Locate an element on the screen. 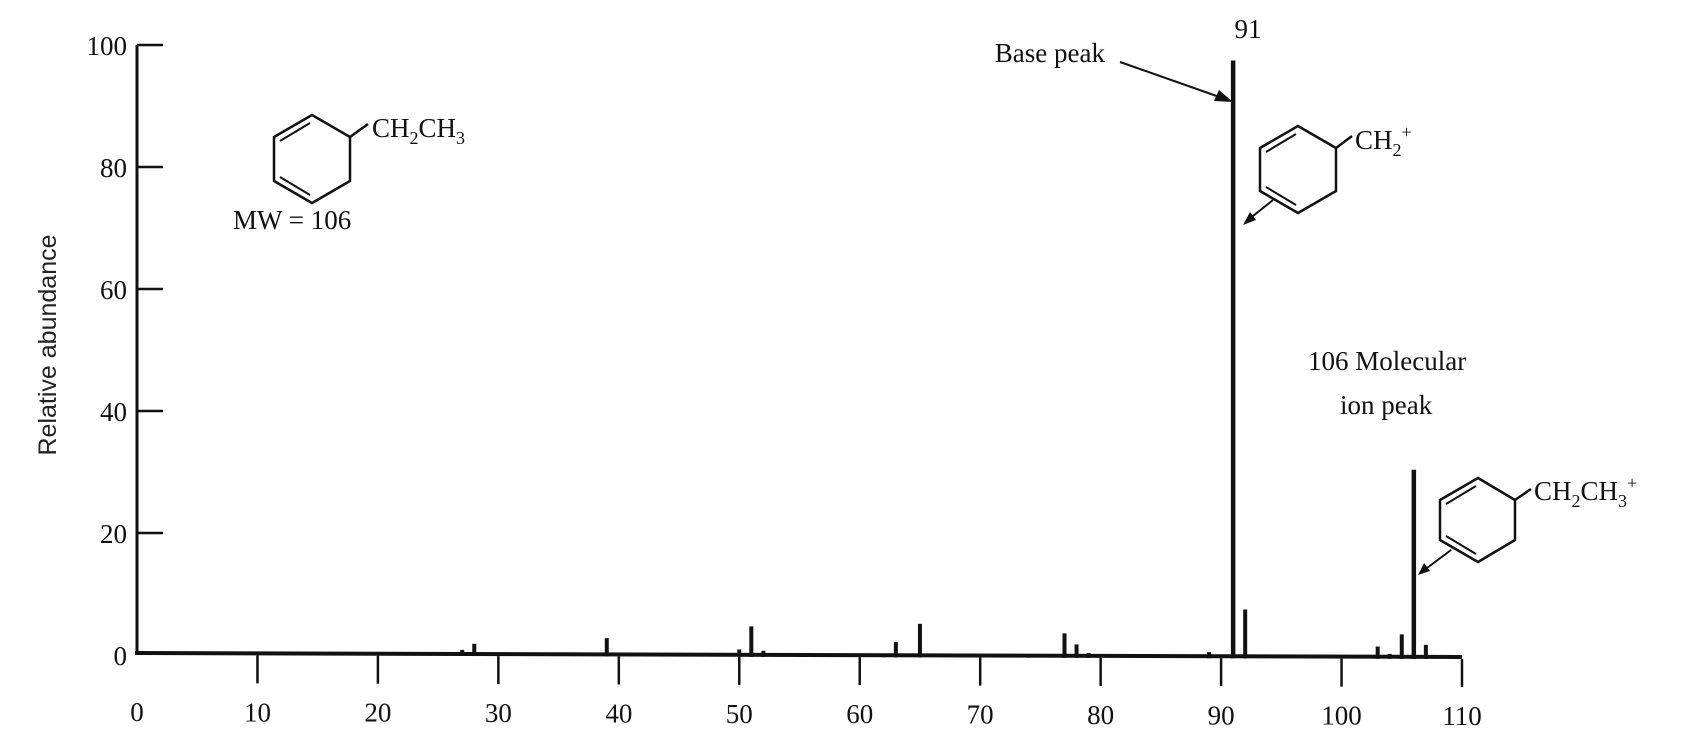  ethylbenzene-structure-icon is located at coordinates (320, 159).